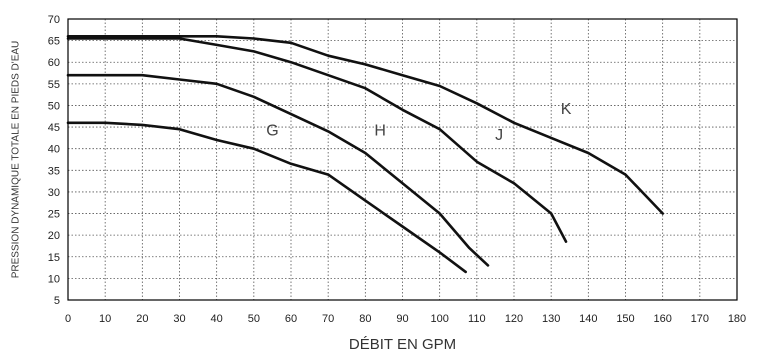 This screenshot has width=759, height=358. Describe the element at coordinates (291, 319) in the screenshot. I see `x-tick-label: 60` at that location.